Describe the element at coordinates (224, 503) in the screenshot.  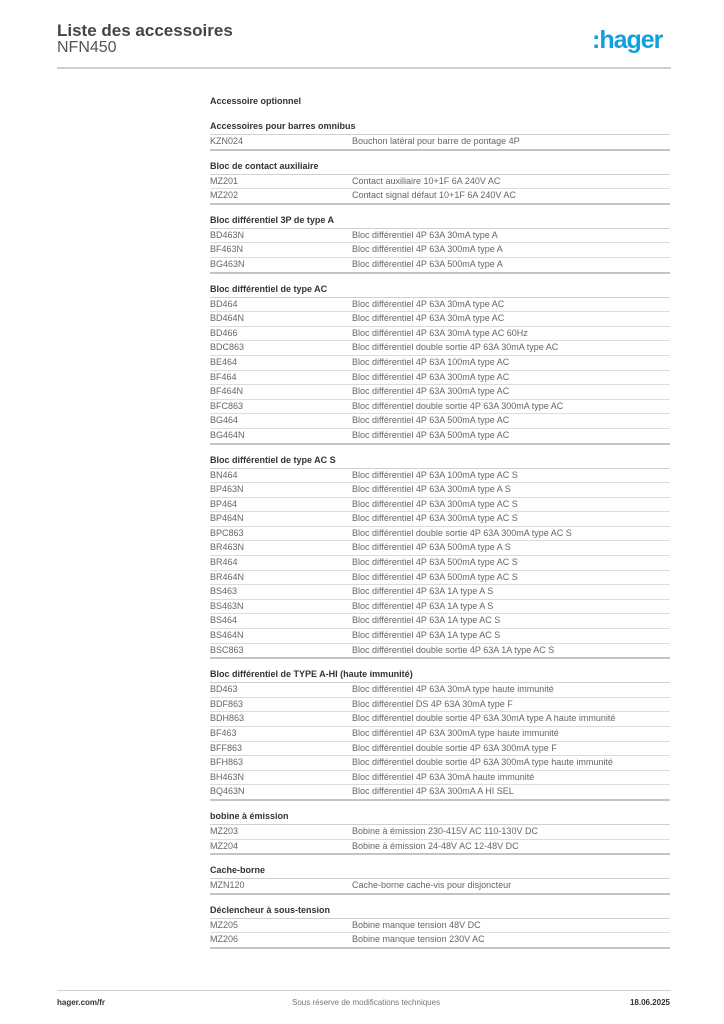
I see `article-reference: BP464` at that location.